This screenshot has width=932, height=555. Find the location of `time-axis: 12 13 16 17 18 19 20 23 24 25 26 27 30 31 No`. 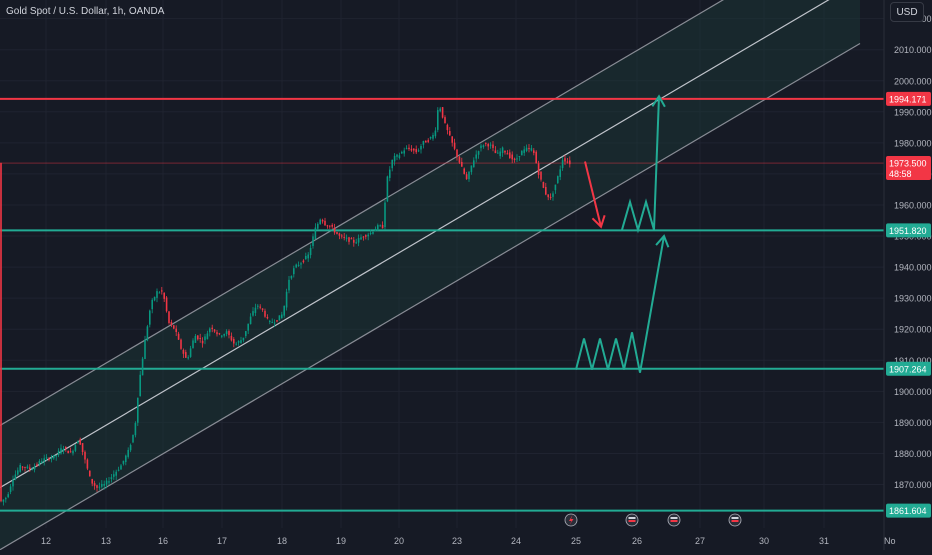

time-axis: 12 13 16 17 18 19 20 23 24 25 26 27 30 31 No is located at coordinates (468, 541).